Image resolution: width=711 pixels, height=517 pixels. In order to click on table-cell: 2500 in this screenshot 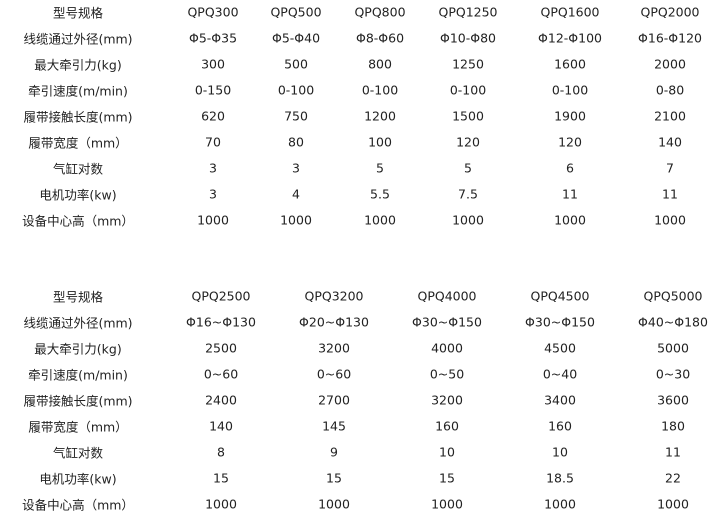, I will do `click(221, 348)`.